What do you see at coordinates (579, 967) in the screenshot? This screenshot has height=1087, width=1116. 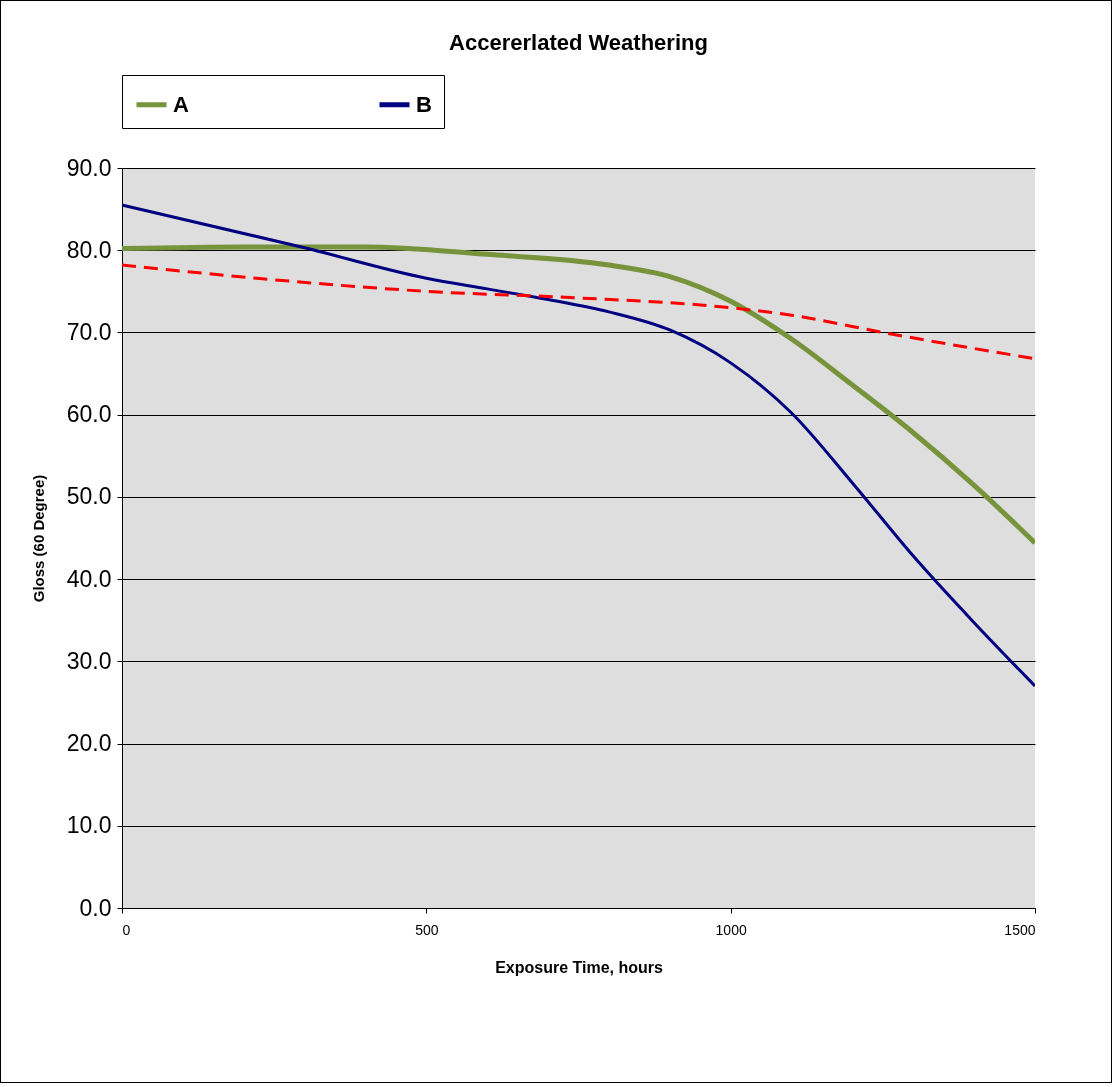 I see `x-axis-title: Exposure Time, hours` at bounding box center [579, 967].